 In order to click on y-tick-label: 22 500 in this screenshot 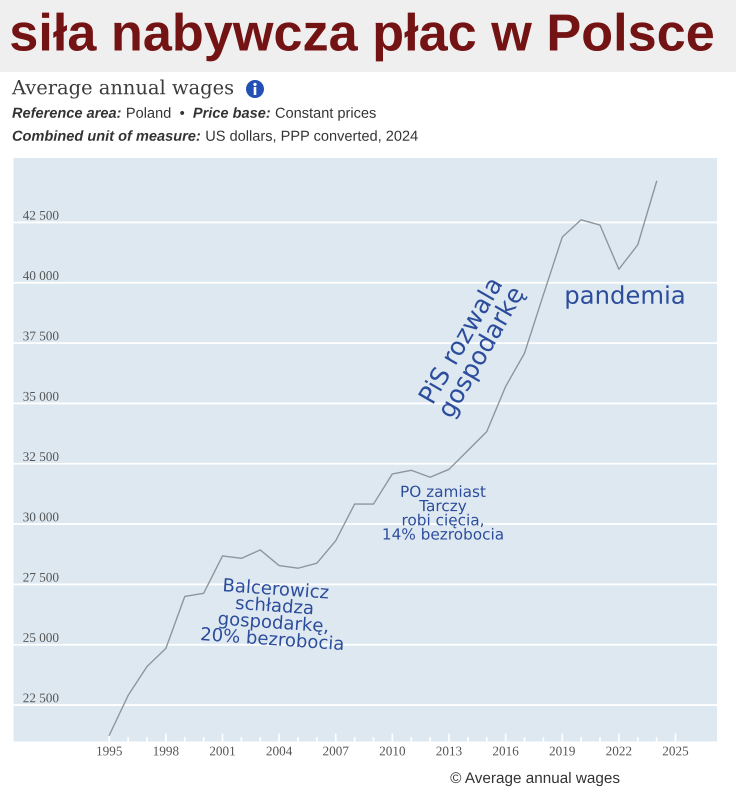, I will do `click(41, 697)`.